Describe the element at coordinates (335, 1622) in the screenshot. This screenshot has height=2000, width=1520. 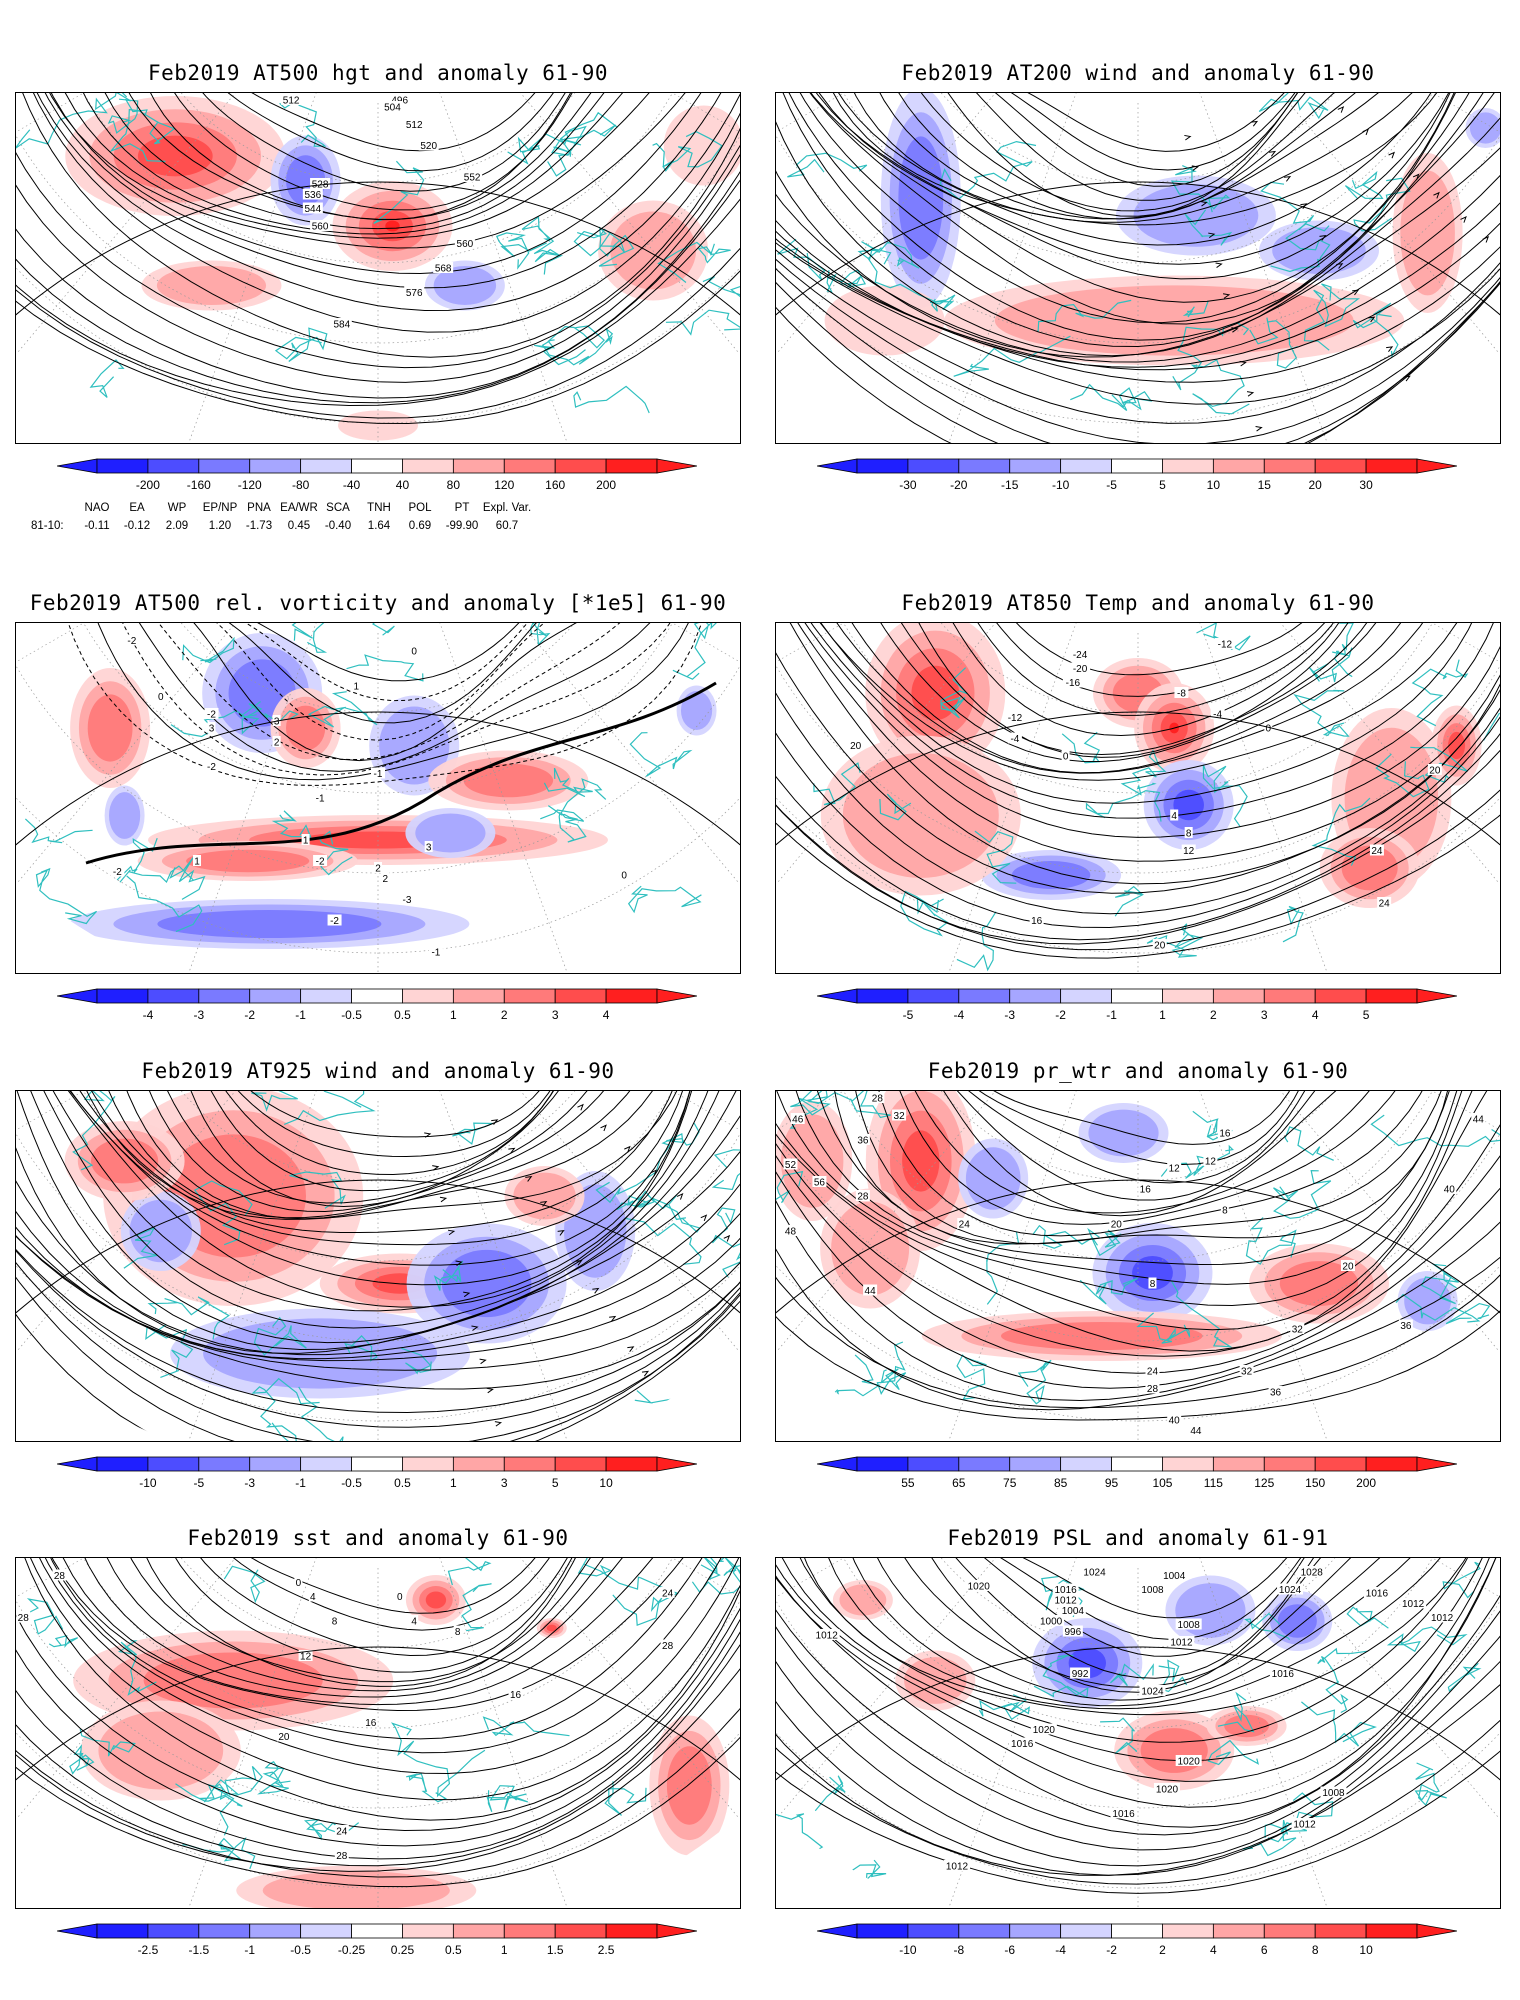
I see `contour-label: 8` at that location.